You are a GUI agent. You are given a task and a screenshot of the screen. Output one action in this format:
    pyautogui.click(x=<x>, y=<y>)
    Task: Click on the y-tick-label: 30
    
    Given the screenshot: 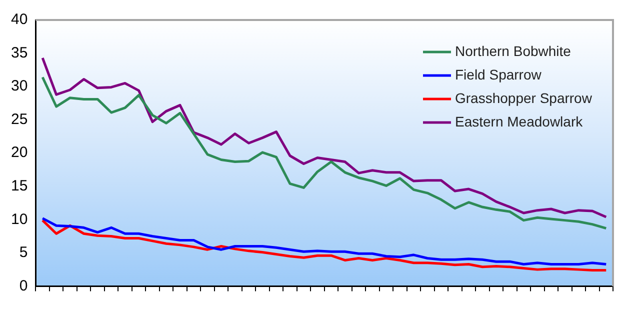 What is the action you would take?
    pyautogui.click(x=19, y=86)
    